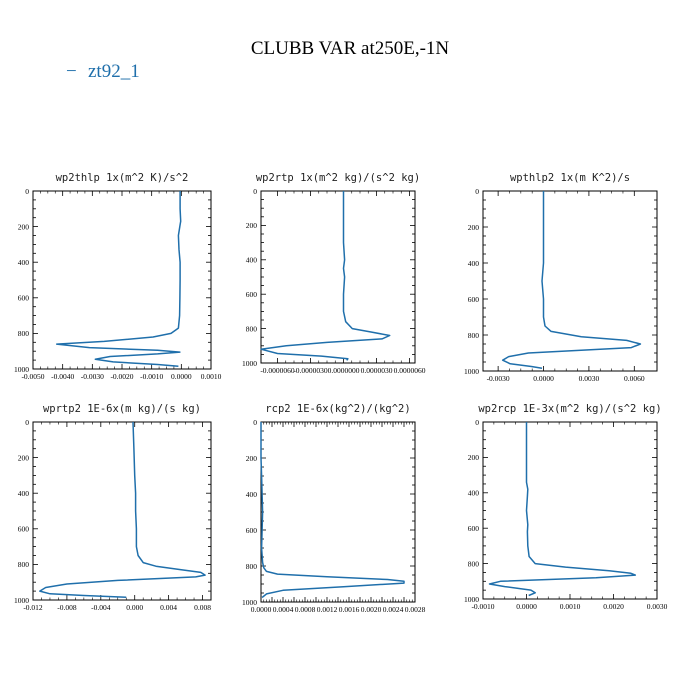 This screenshot has height=700, width=700. Describe the element at coordinates (310, 370) in the screenshot. I see `x-tick-label: -0.0000030` at that location.